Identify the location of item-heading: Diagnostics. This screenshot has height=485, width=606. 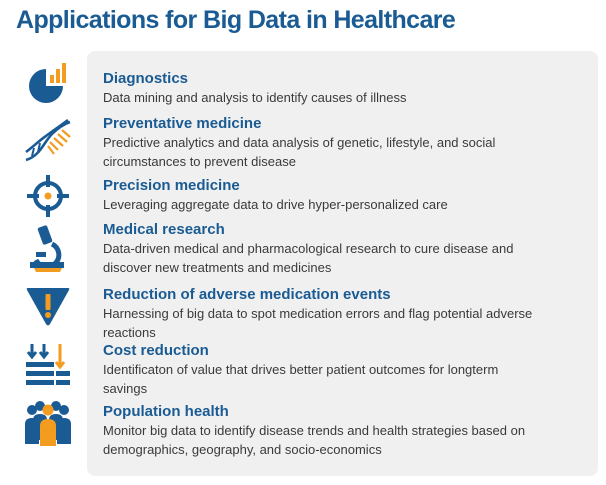
(146, 78).